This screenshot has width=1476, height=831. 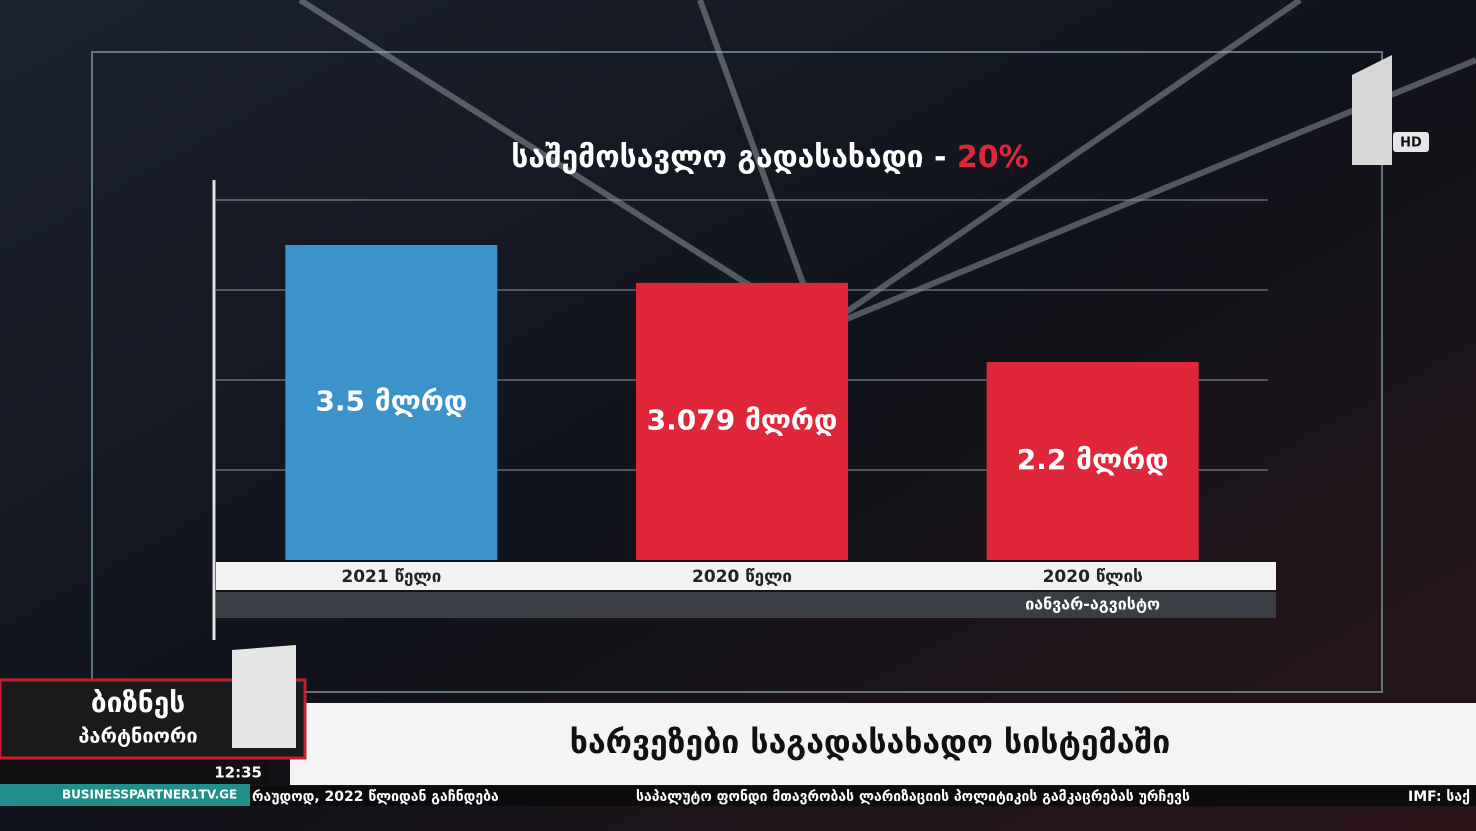 I want to click on value-label: 3.079 მლრდ, so click(x=742, y=419).